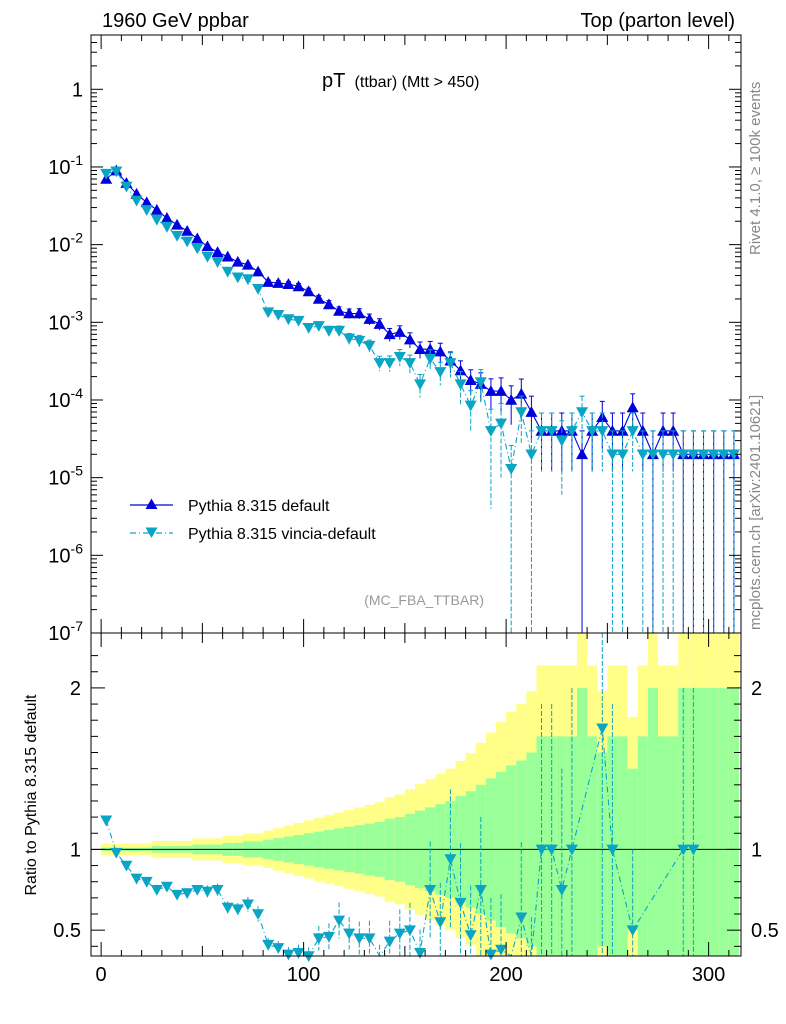 This screenshot has width=786, height=1024. I want to click on ratio-y-tick-label-right: 2, so click(756, 689).